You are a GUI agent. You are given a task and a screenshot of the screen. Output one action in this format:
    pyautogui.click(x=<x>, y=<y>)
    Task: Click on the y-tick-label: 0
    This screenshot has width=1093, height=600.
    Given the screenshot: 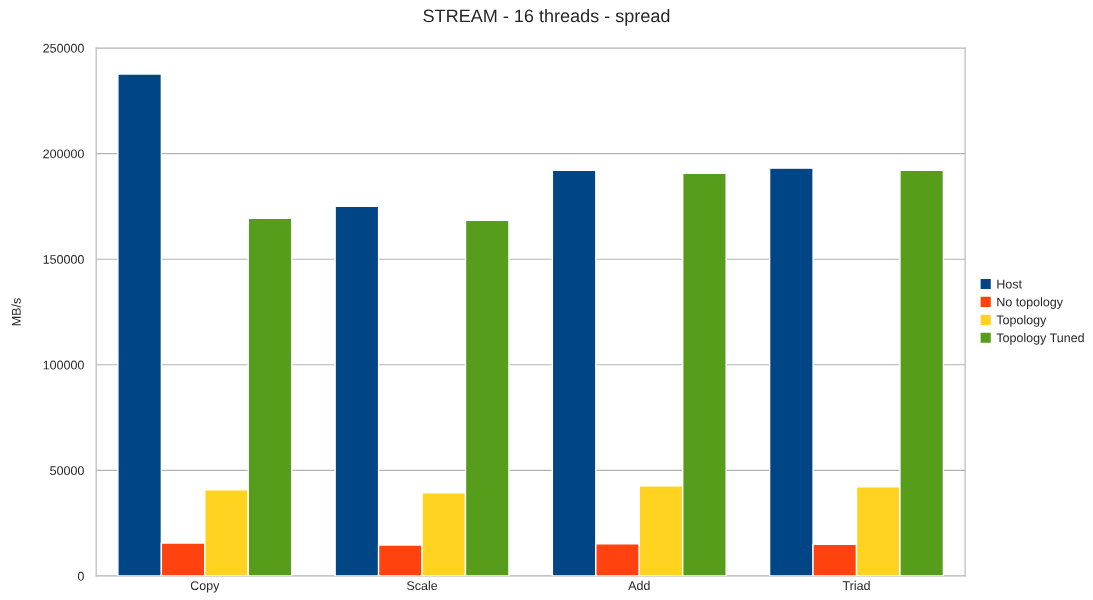 What is the action you would take?
    pyautogui.click(x=80, y=576)
    